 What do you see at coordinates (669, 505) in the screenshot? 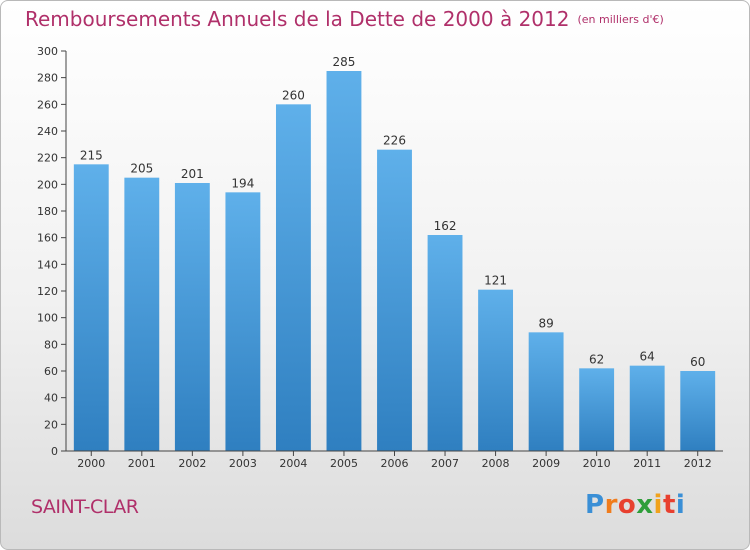
I see `logo-letter: t` at bounding box center [669, 505].